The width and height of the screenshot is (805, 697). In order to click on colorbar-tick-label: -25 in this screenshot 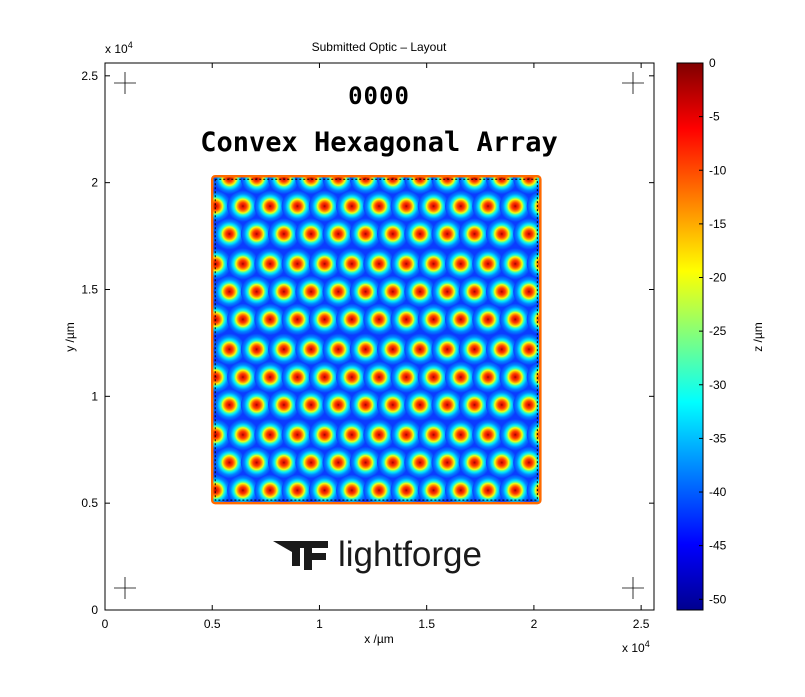, I will do `click(718, 331)`.